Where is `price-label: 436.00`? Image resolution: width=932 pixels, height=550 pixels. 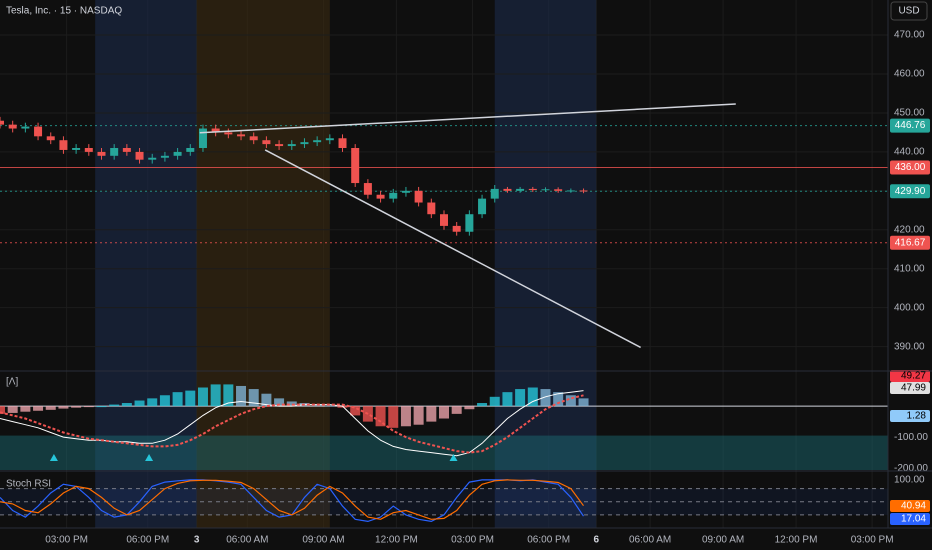 price-label: 436.00 is located at coordinates (910, 167).